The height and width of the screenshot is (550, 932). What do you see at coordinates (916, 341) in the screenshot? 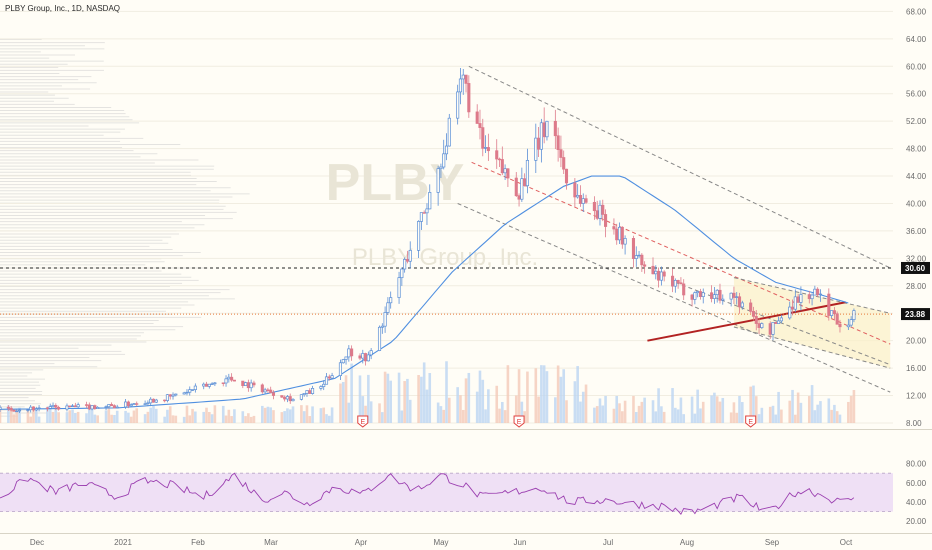
I see `price-tick-label: 20.00` at bounding box center [916, 341].